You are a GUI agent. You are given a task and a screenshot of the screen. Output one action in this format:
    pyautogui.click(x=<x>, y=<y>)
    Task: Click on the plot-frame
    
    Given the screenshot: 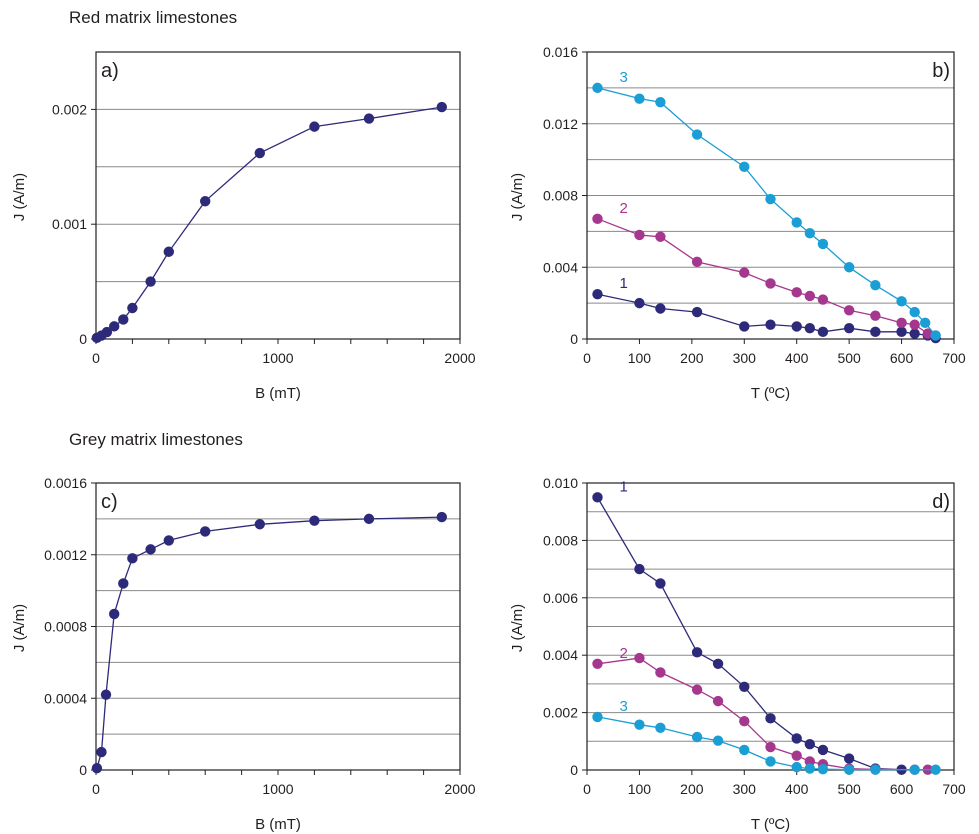 What is the action you would take?
    pyautogui.click(x=278, y=195)
    